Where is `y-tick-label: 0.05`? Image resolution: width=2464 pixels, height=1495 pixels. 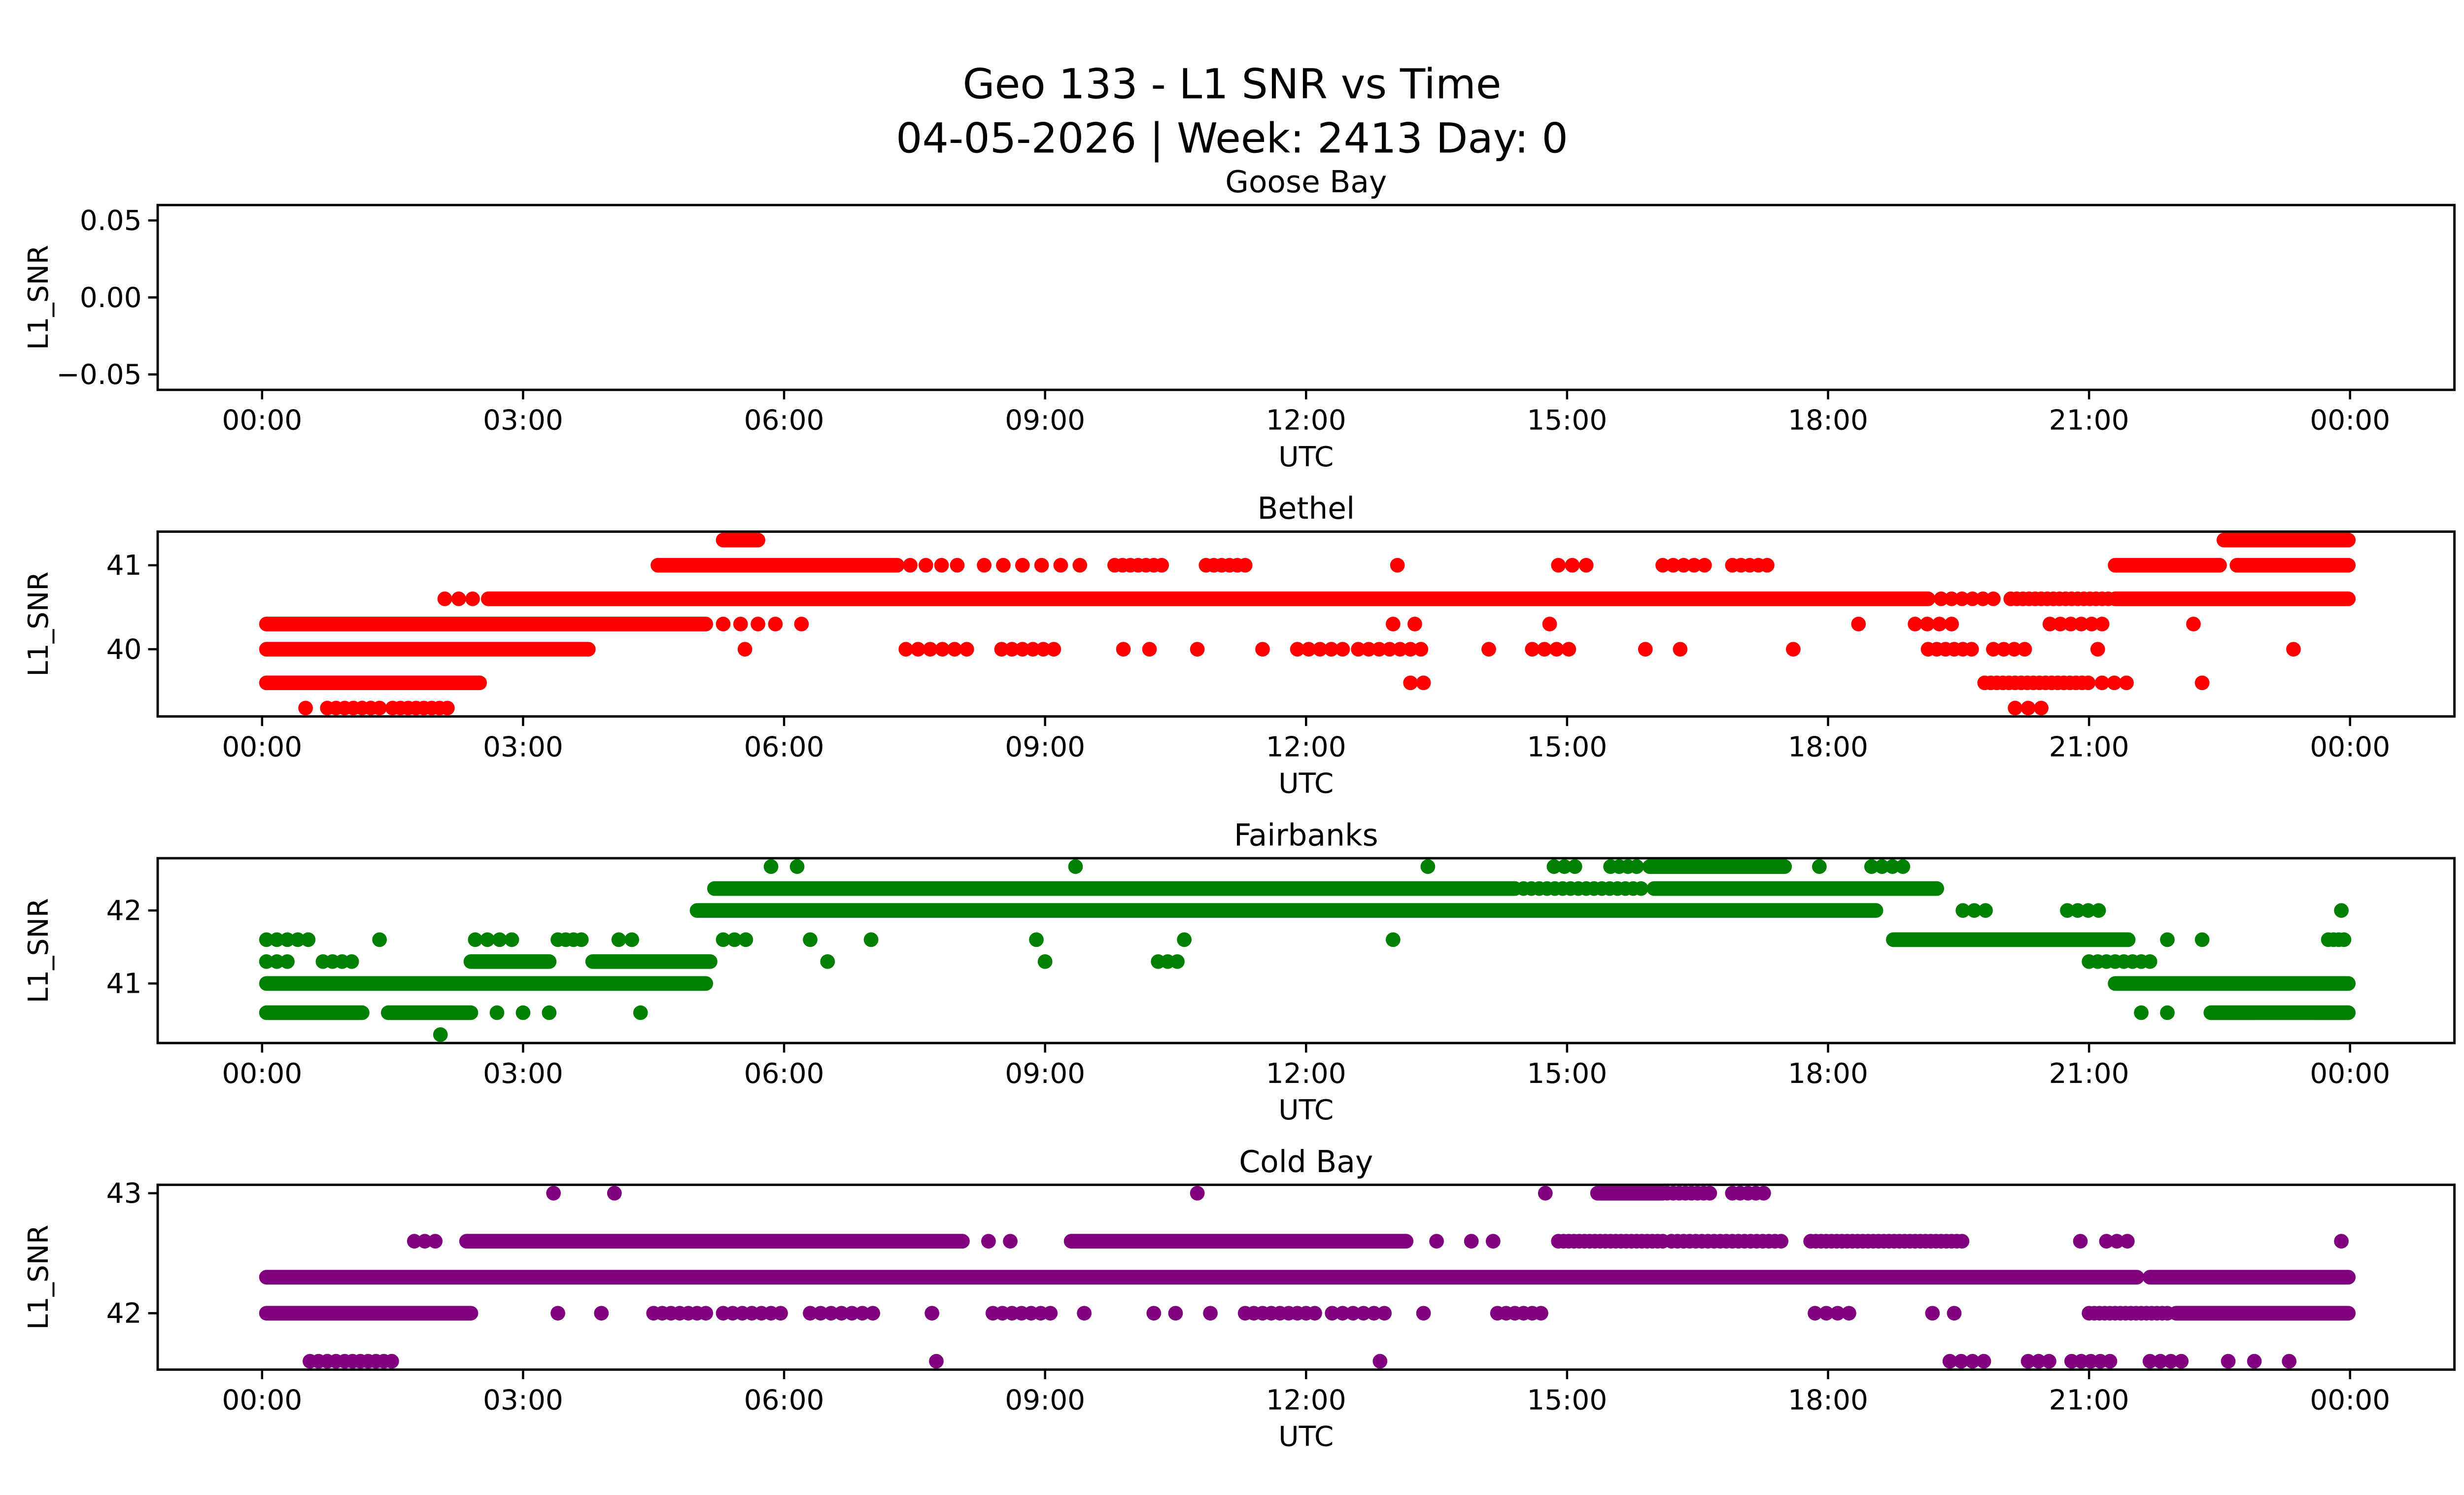
y-tick-label: 0.05 is located at coordinates (111, 221).